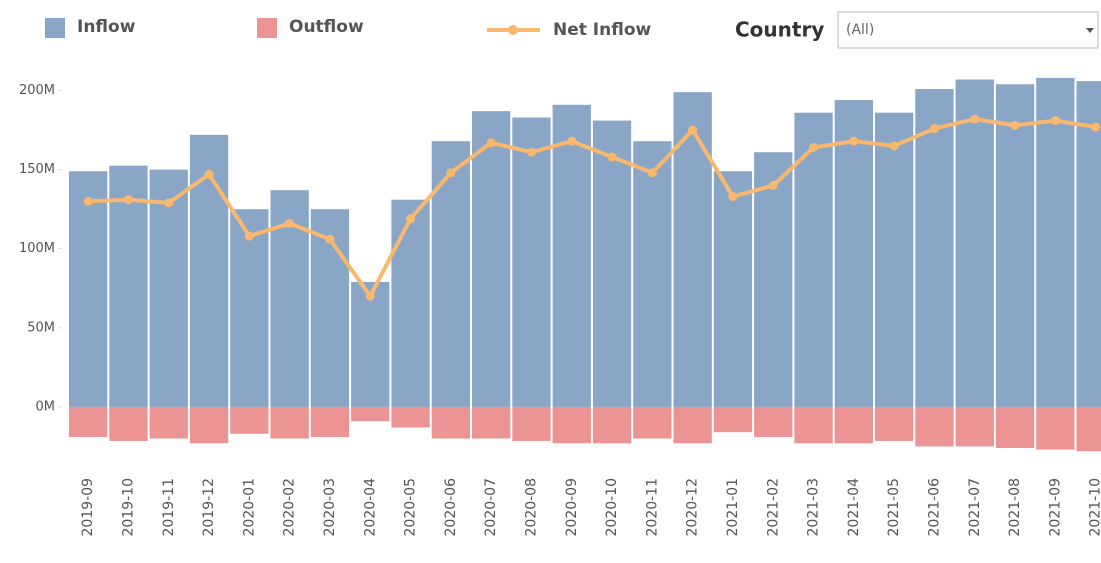 The image size is (1101, 563). I want to click on legend-label: Net Inflow, so click(602, 30).